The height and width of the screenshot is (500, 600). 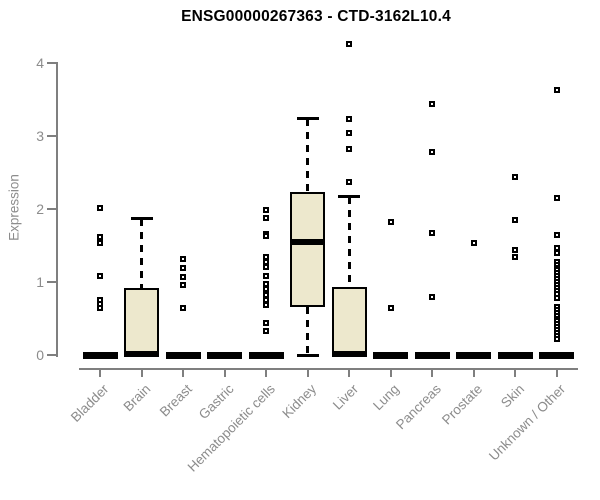 What do you see at coordinates (299, 401) in the screenshot?
I see `x-axis-label-kidney: Kidney` at bounding box center [299, 401].